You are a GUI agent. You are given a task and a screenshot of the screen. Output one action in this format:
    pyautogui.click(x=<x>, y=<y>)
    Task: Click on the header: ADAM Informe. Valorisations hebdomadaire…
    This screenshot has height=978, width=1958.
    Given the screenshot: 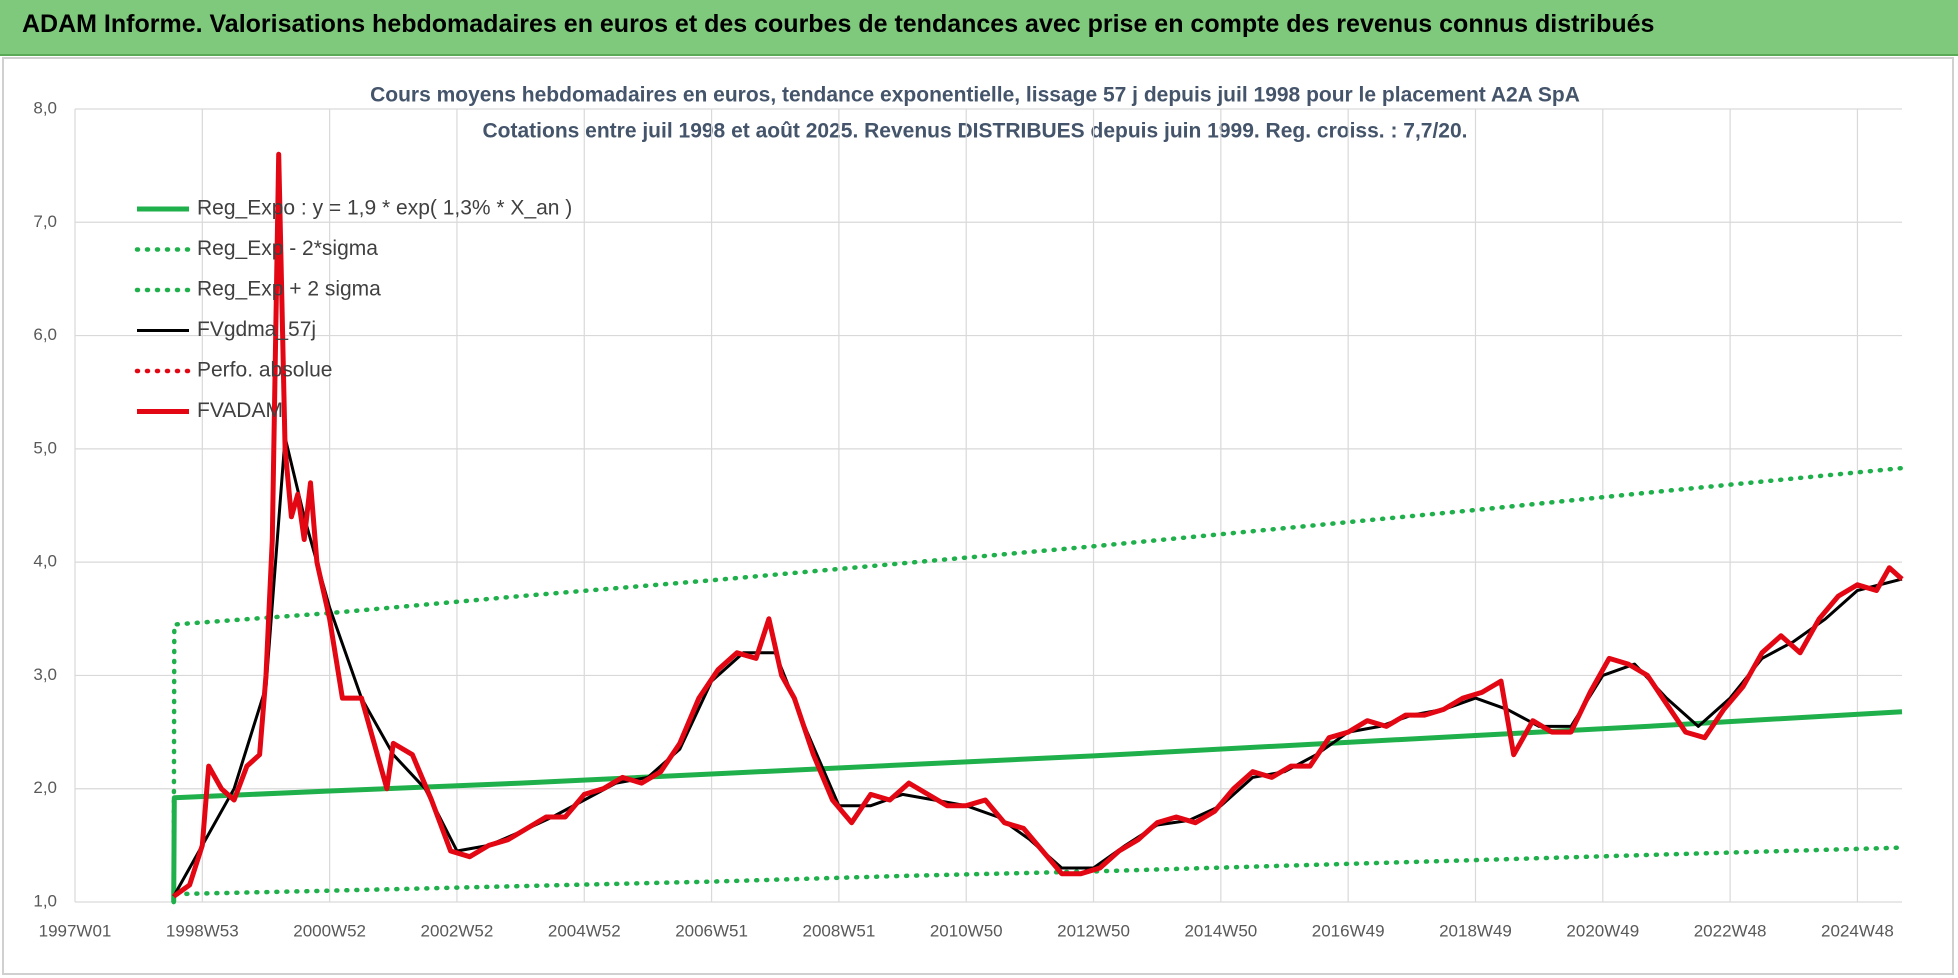 What is the action you would take?
    pyautogui.click(x=979, y=28)
    